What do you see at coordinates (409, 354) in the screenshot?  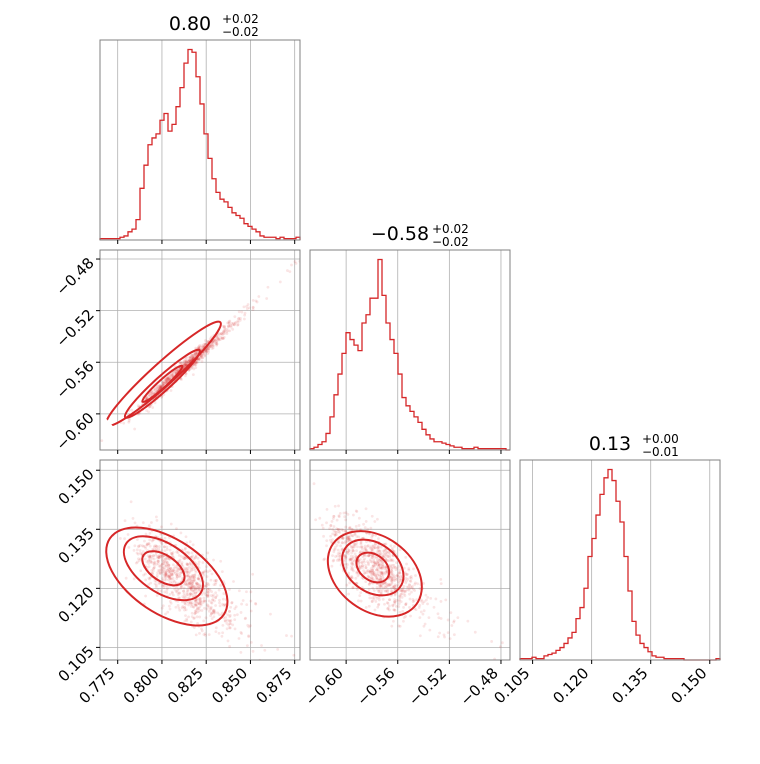 I see `histogram-step-line` at bounding box center [409, 354].